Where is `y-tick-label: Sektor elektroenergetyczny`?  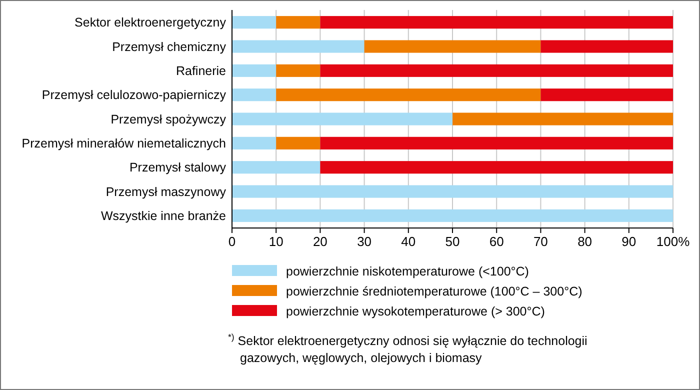
y-tick-label: Sektor elektroenergetyczny is located at coordinates (150, 23).